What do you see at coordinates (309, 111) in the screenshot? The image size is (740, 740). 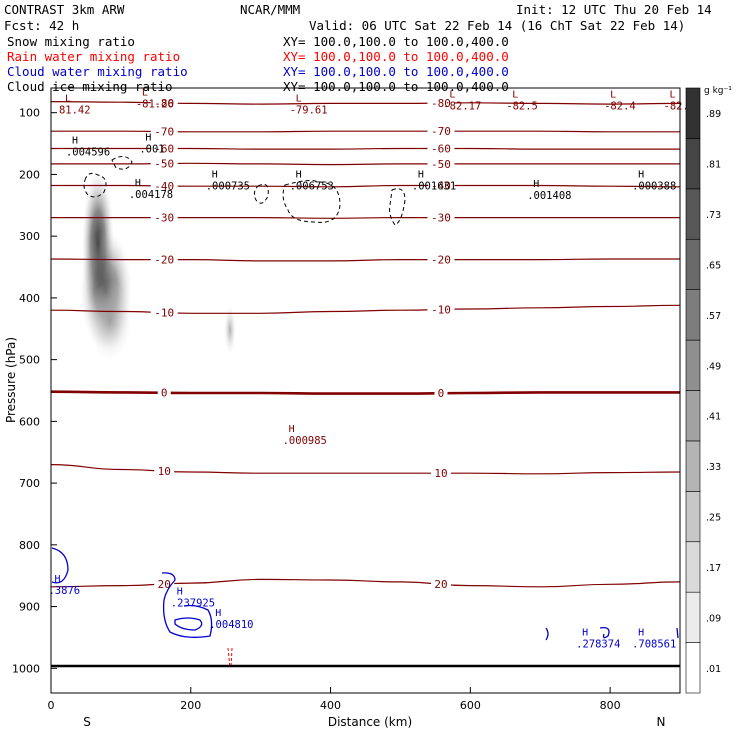 I see `extremum-value: -79.61` at bounding box center [309, 111].